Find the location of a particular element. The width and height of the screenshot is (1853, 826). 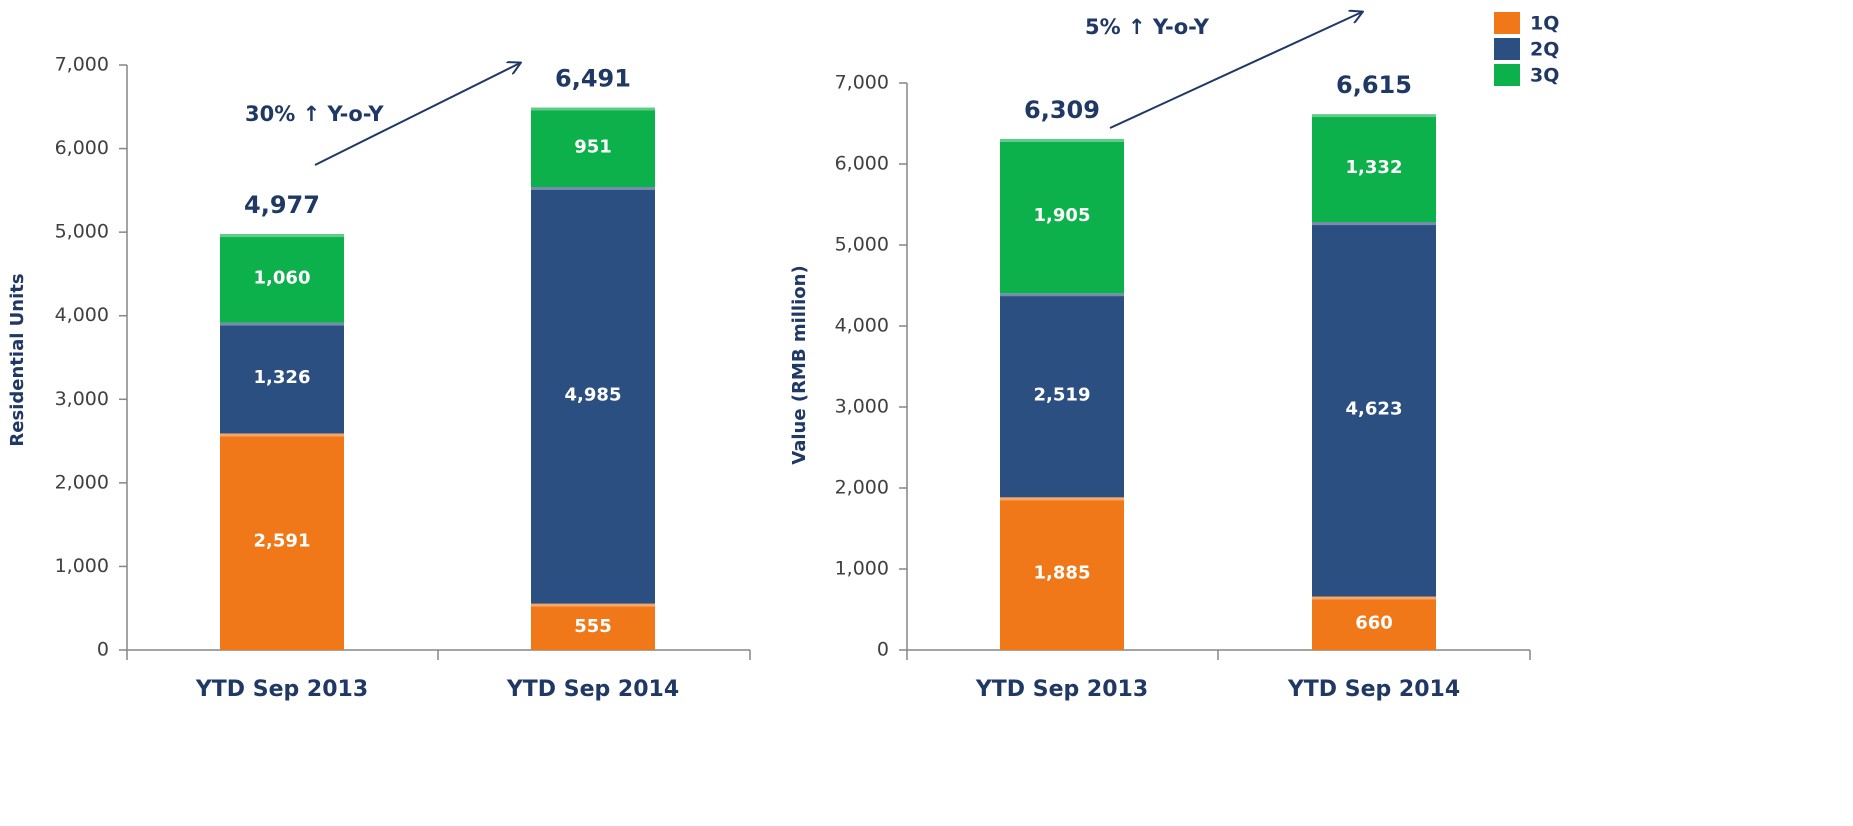

value-label: 1,060 is located at coordinates (282, 277).